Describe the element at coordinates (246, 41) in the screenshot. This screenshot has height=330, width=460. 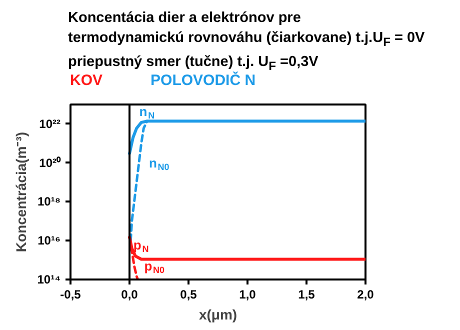
I see `chart-title: Koncentácia dier a elektrónov pre termodynamickú rovnováhu (čiarkovane) t.j.U$_{F}$ = 0V priepustný smer (tučne) t.j. U$_{F}$ =0,3V` at that location.